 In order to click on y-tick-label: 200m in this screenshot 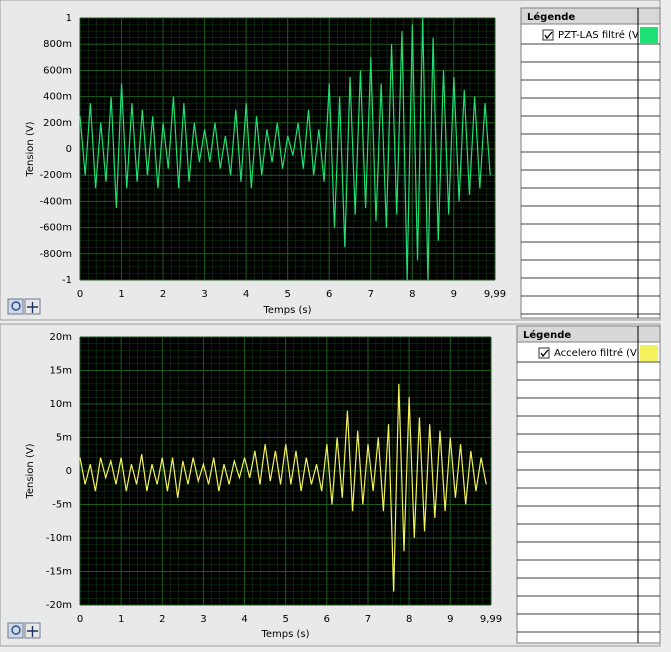, I will do `click(57, 123)`.